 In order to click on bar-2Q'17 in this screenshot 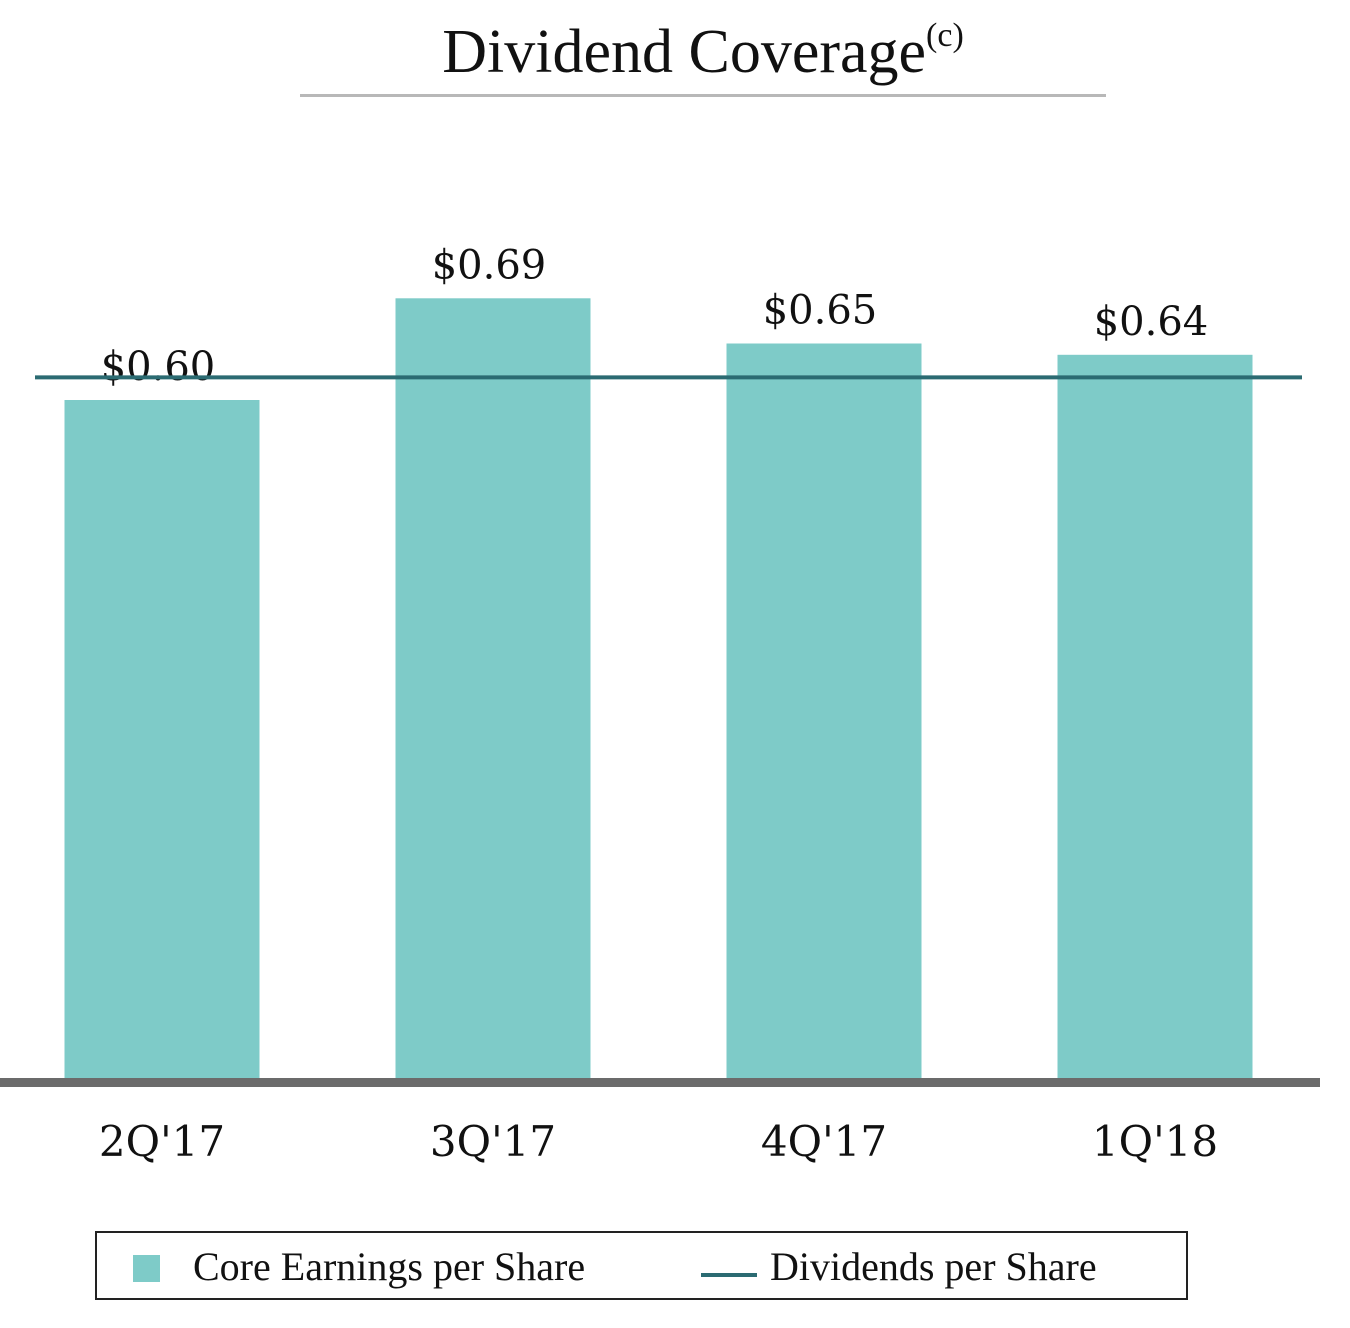, I will do `click(162, 739)`.